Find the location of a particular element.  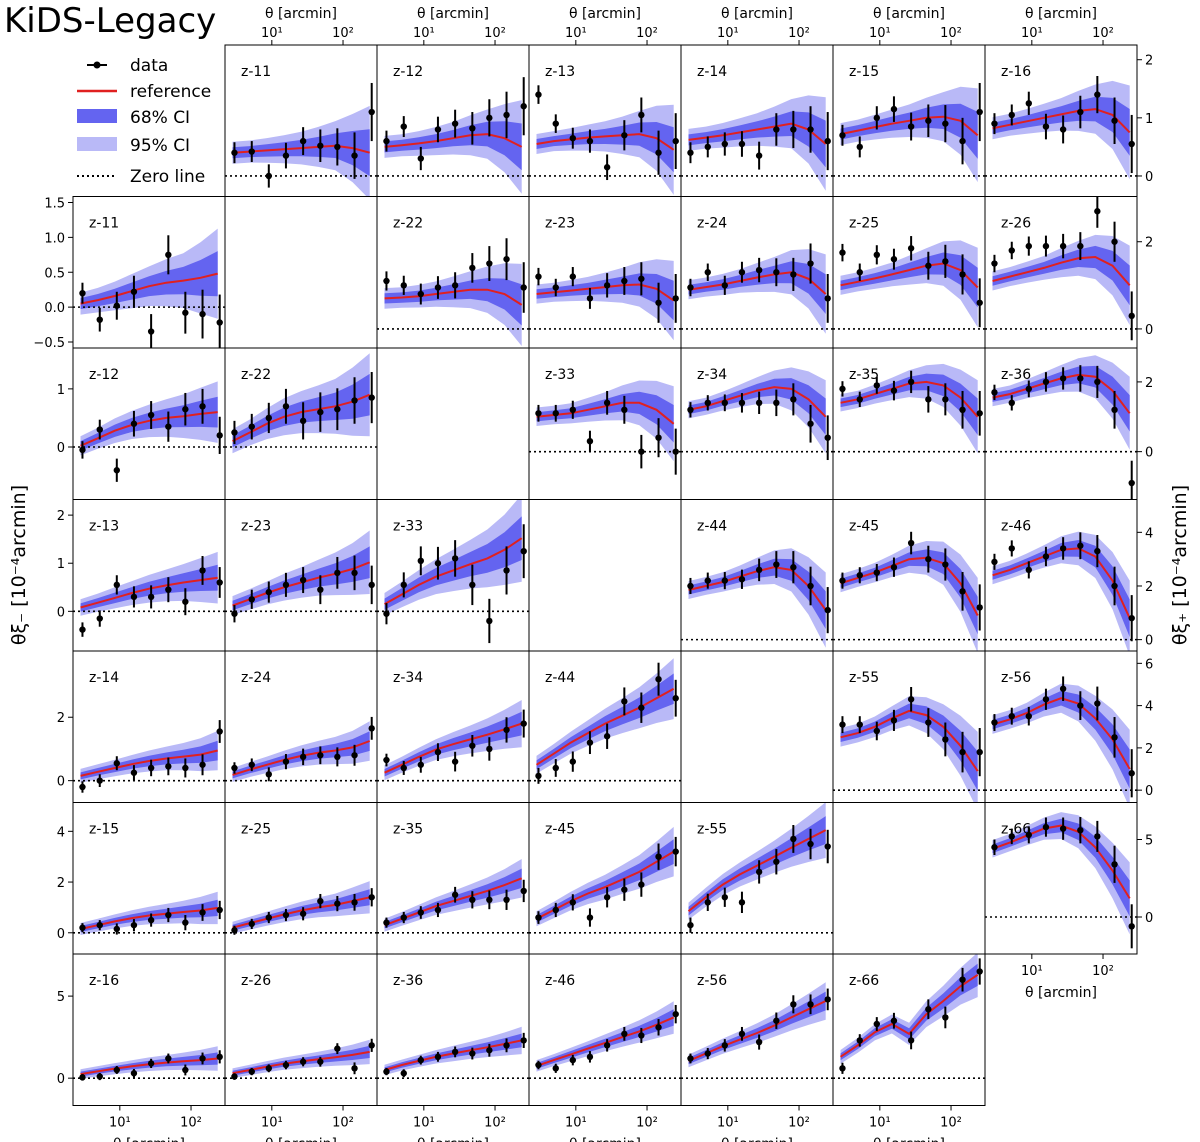

legend-ci95-swatch is located at coordinates (97, 144).